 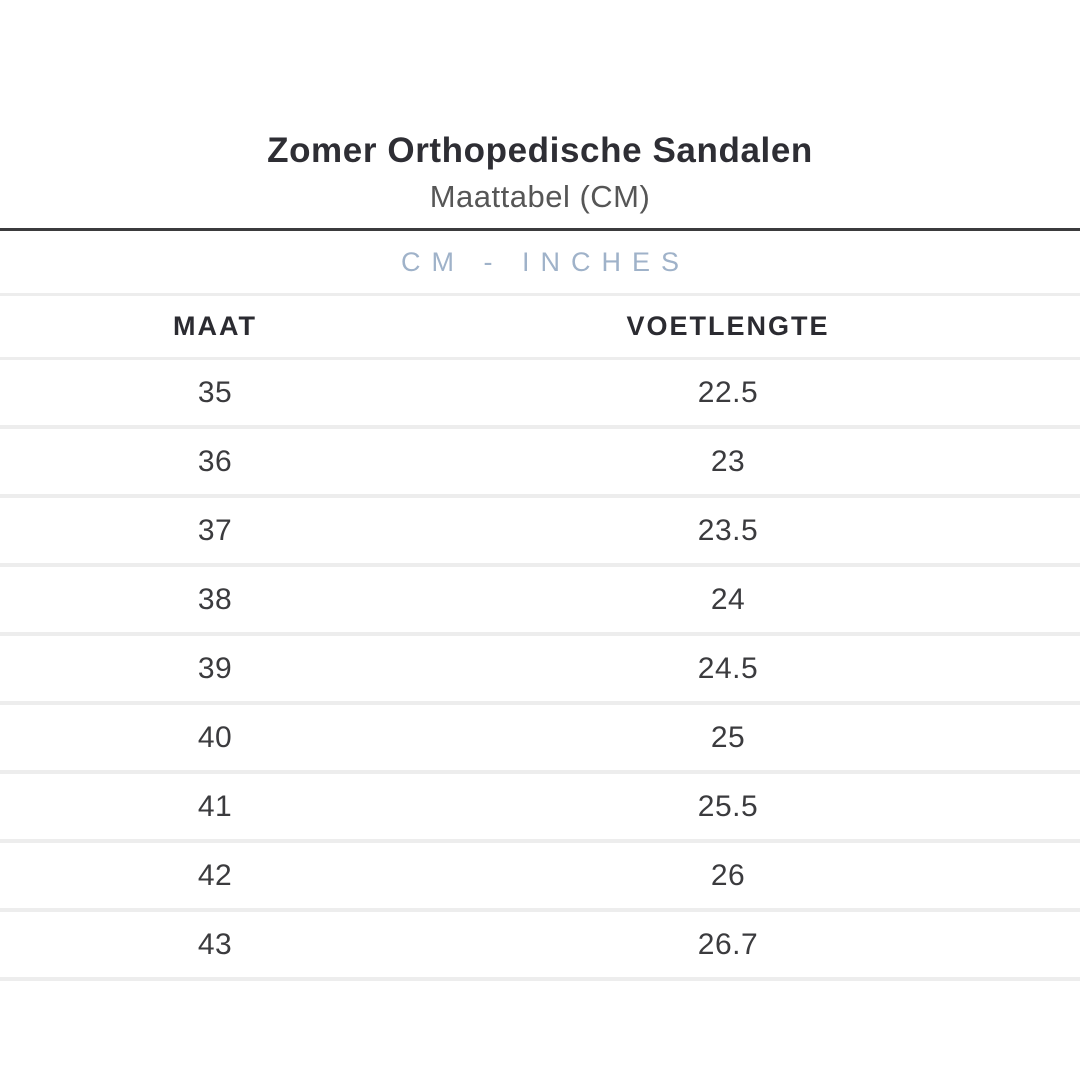 What do you see at coordinates (540, 394) in the screenshot?
I see `table-row: 35 22.5` at bounding box center [540, 394].